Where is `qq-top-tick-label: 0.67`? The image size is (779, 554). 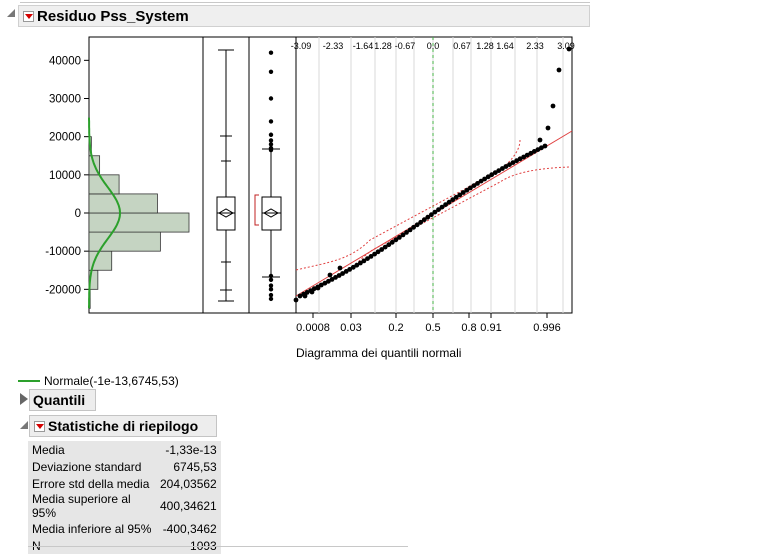 qq-top-tick-label: 0.67 is located at coordinates (462, 46).